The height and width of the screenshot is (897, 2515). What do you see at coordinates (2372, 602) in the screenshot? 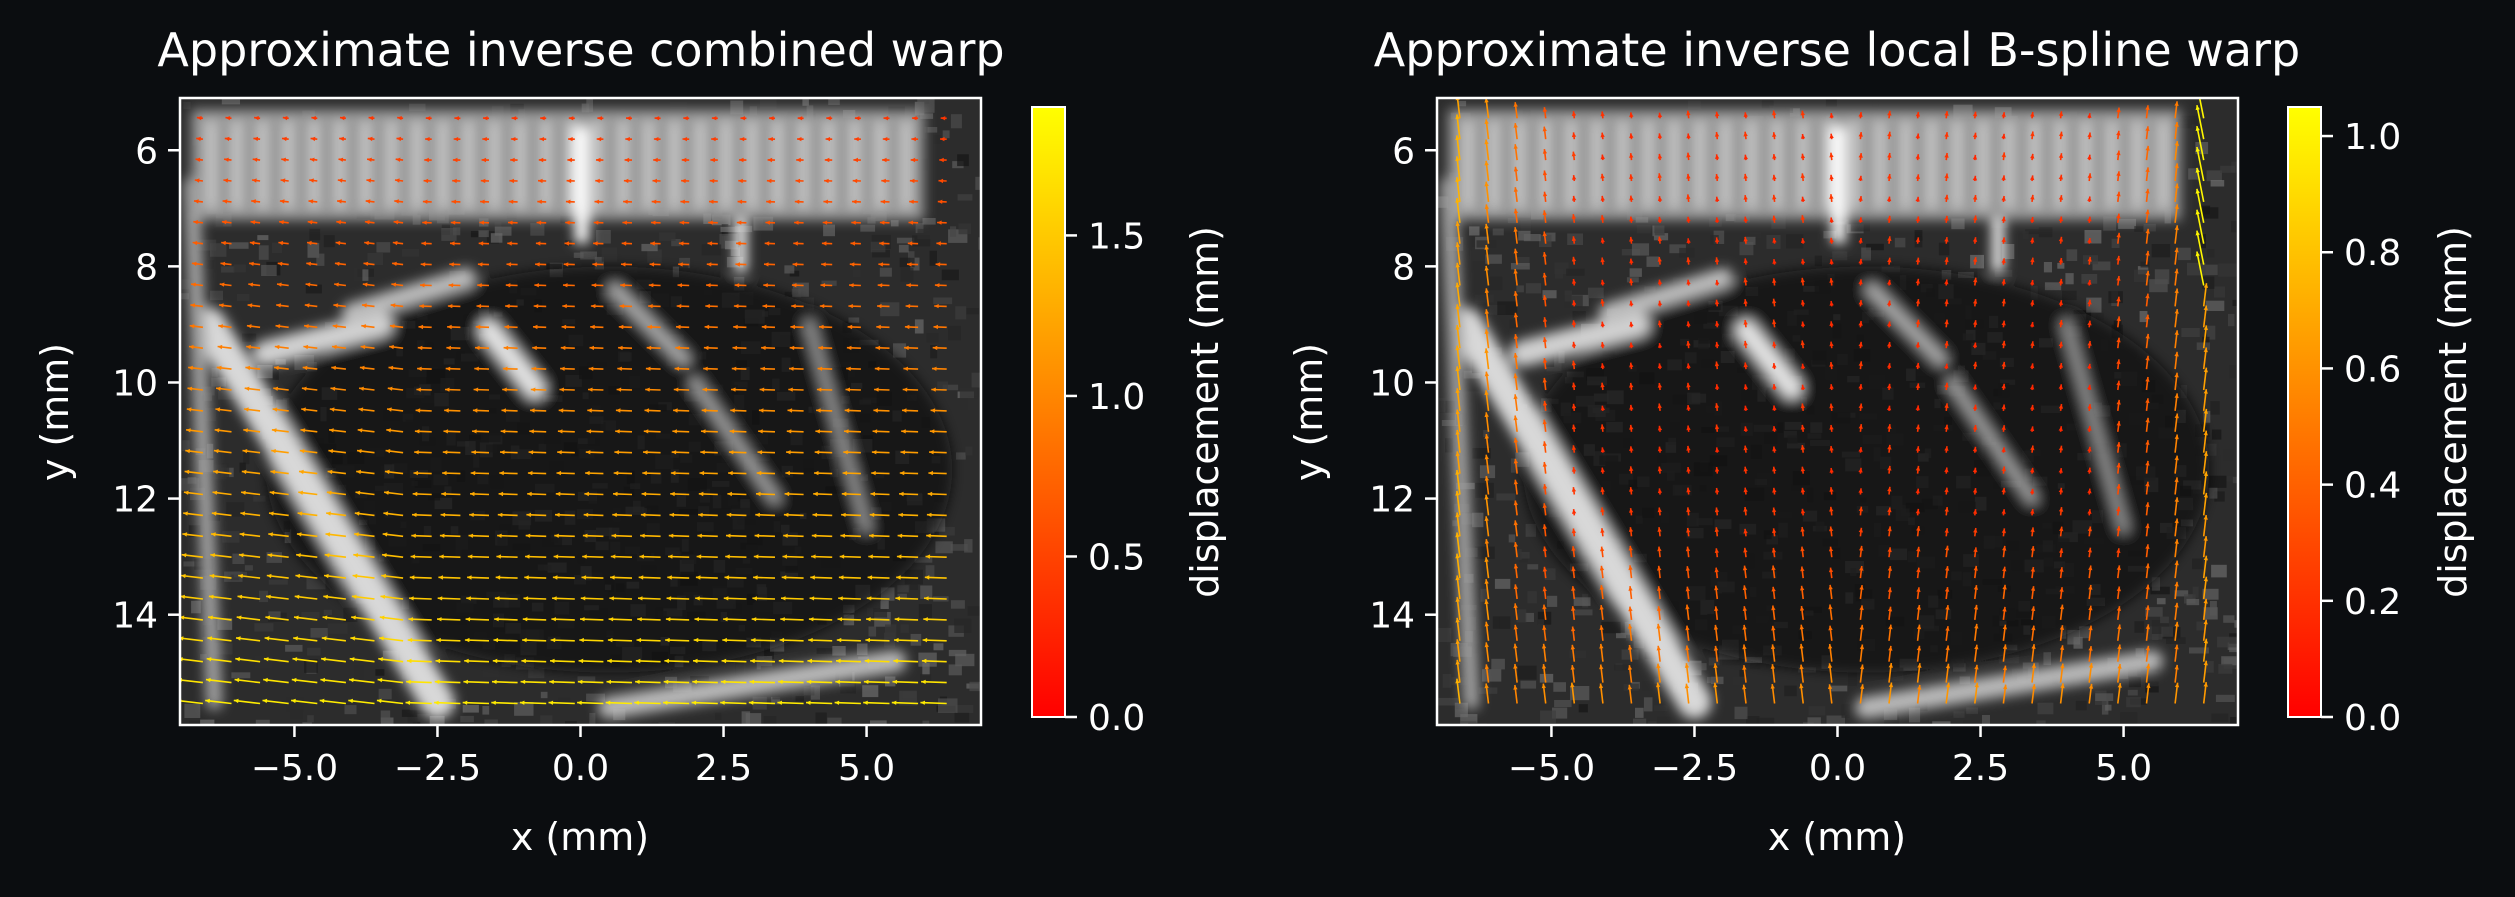
I see `colorbar-tick-label: 0.2` at bounding box center [2372, 602].